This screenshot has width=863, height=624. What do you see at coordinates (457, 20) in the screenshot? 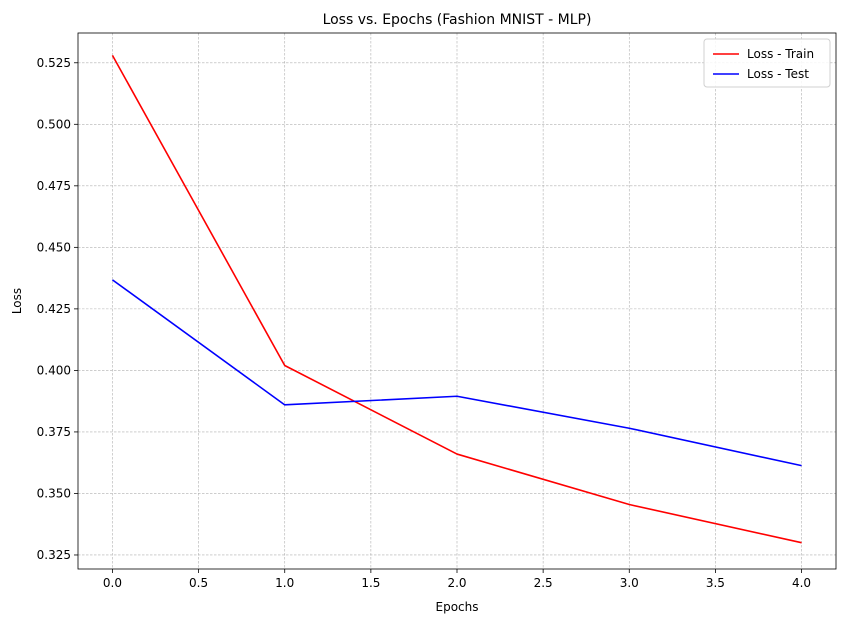
I see `chart-title: Loss vs. Epochs (Fashion MNIST - MLP)` at bounding box center [457, 20].